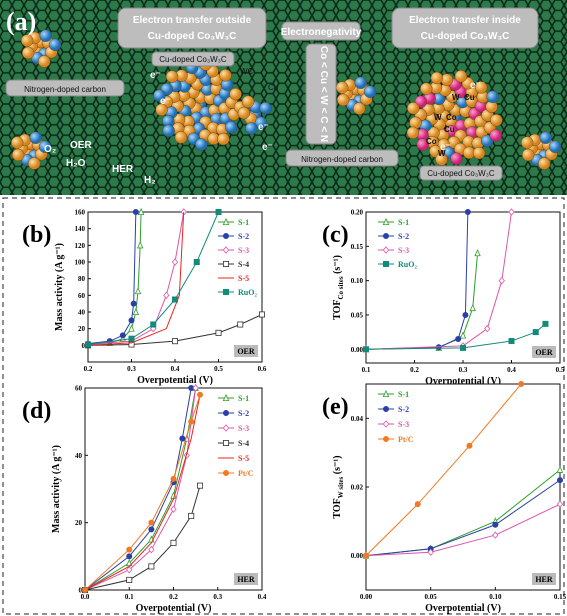 The image size is (567, 616). Describe the element at coordinates (321, 94) in the screenshot. I see `order-box` at that location.